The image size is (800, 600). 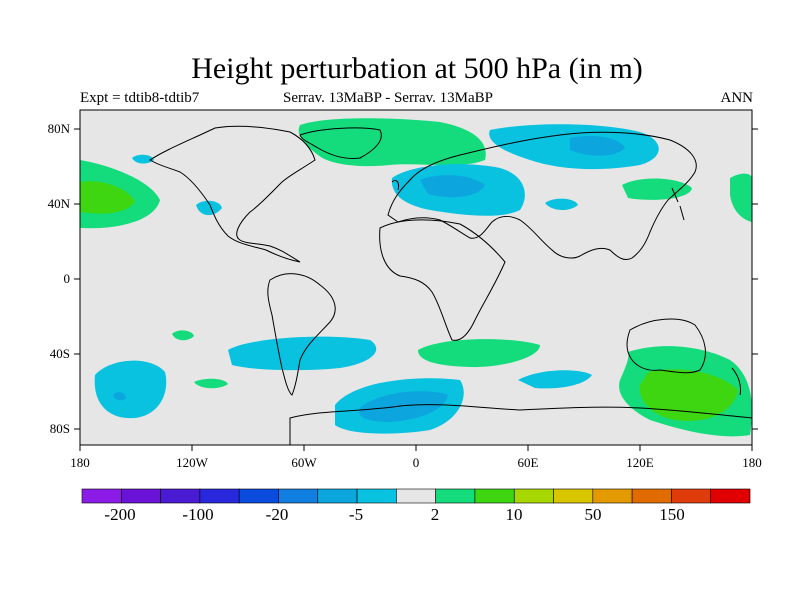 What do you see at coordinates (666, 346) in the screenshot?
I see `coast-australia` at bounding box center [666, 346].